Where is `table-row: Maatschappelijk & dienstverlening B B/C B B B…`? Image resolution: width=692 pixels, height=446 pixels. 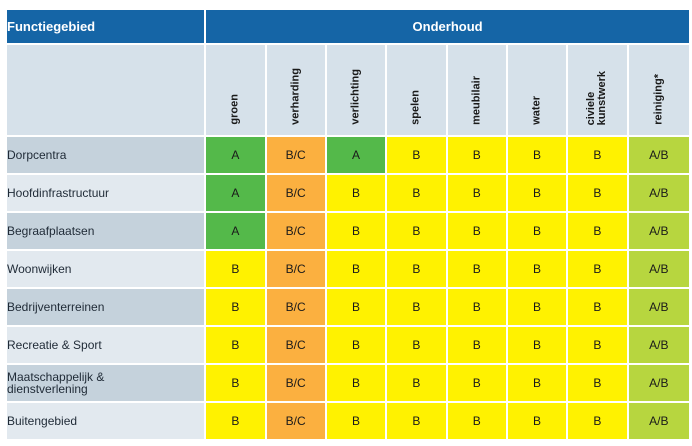 table-row: Maatschappelijk & dienstverlening B B/C B B B… is located at coordinates (348, 383).